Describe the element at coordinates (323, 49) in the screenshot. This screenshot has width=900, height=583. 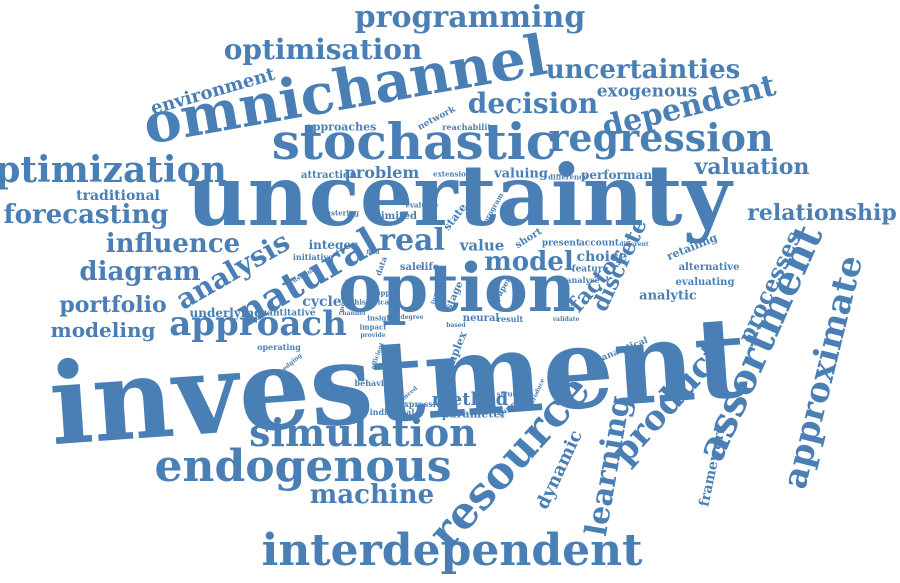
I see `word-optimisation: optimisation` at that location.